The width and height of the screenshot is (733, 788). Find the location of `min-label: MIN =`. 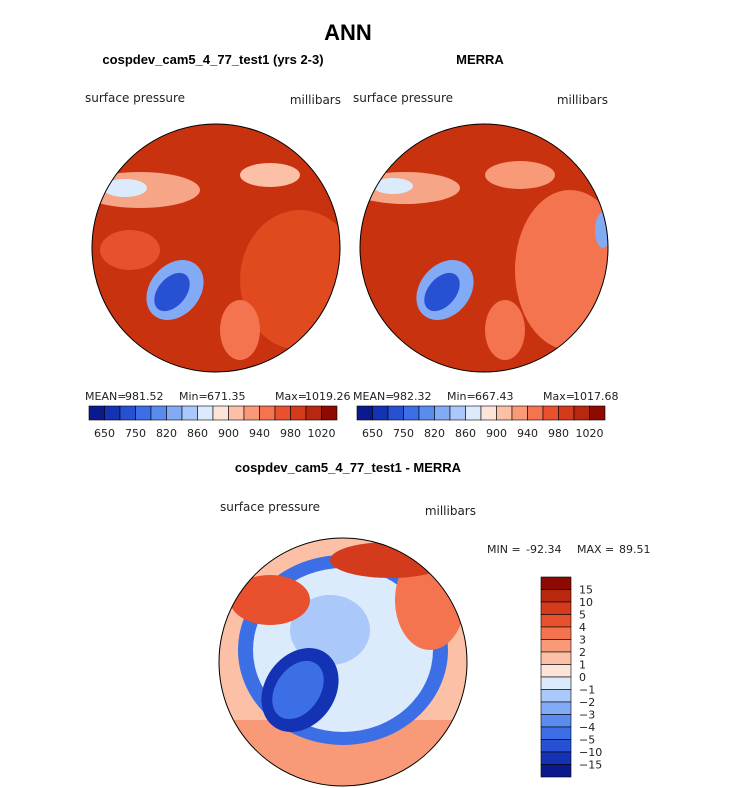

min-label: MIN = is located at coordinates (504, 549).